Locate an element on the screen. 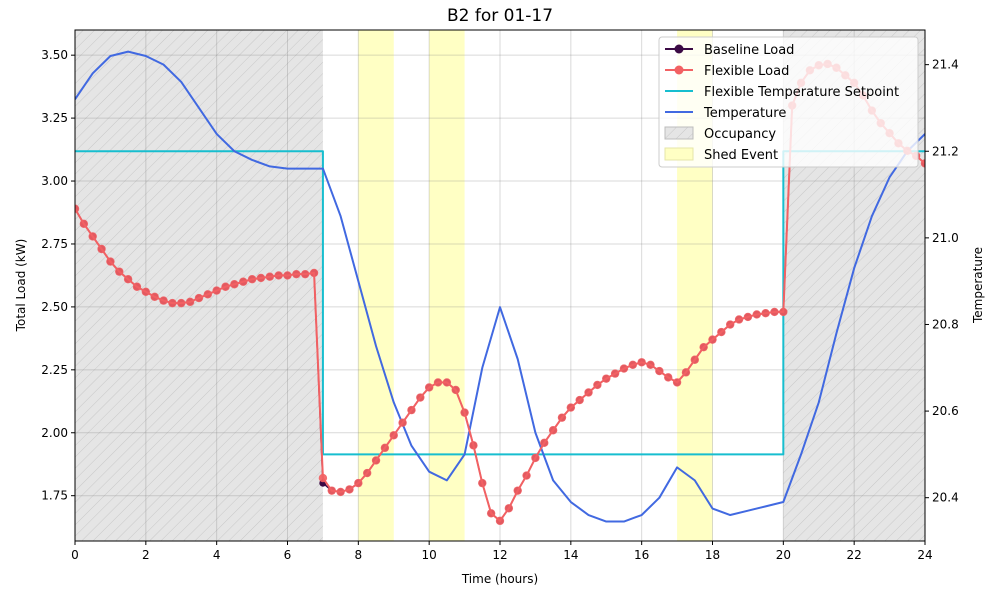  y-tick-label: 2.50 is located at coordinates (54, 307).